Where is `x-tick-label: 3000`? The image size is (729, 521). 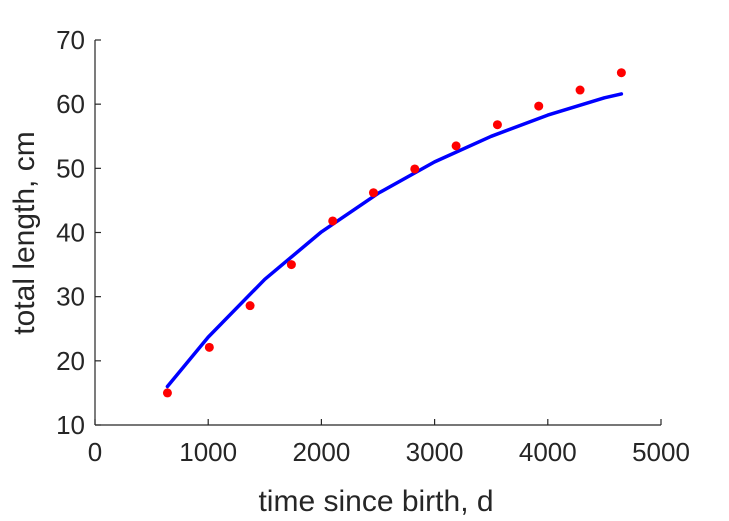 x-tick-label: 3000 is located at coordinates (435, 452).